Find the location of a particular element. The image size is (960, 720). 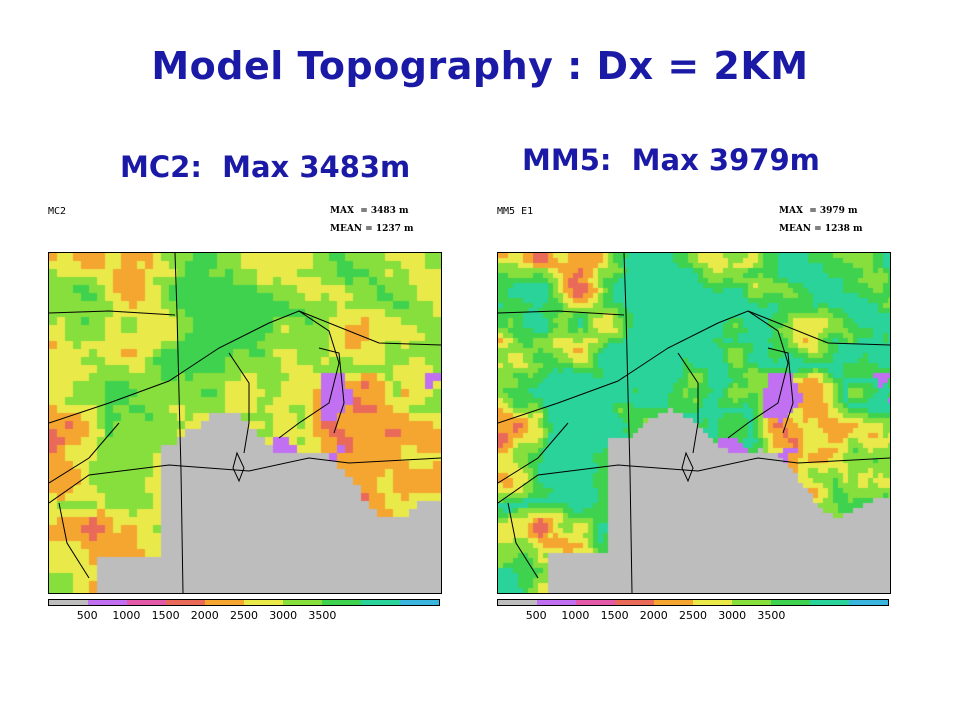

mean-label: MEAN = 1238 m is located at coordinates (821, 229).